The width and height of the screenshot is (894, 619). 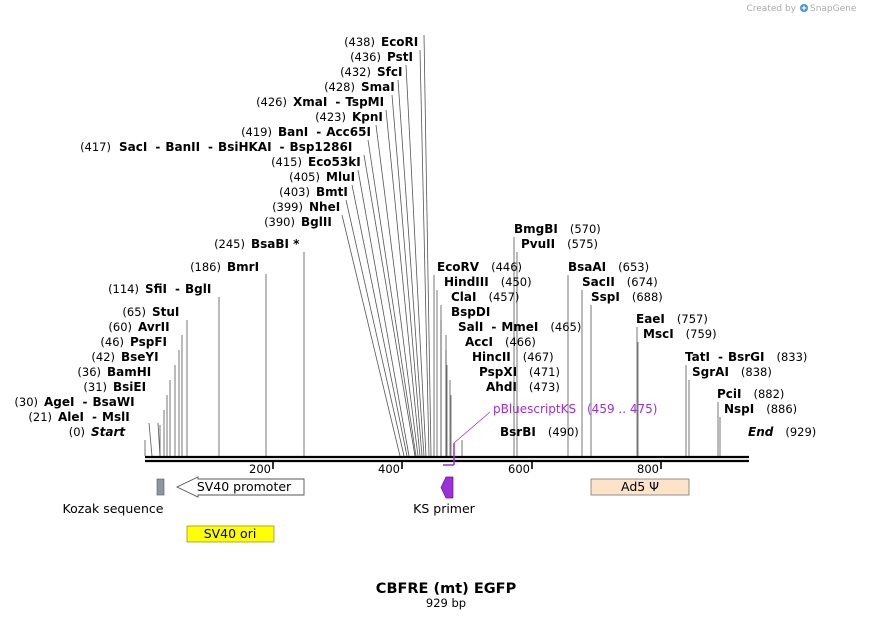 What do you see at coordinates (732, 372) in the screenshot?
I see `enzyme-site-sgrai: SgrAI (838)` at bounding box center [732, 372].